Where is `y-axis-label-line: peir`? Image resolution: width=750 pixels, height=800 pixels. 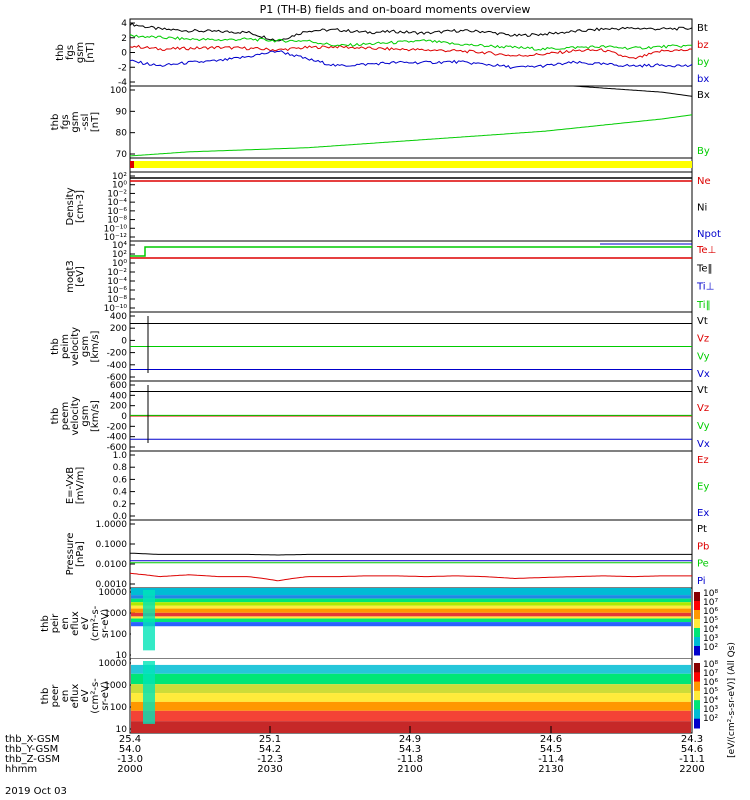
y-axis-label-line: peir is located at coordinates (55, 623).